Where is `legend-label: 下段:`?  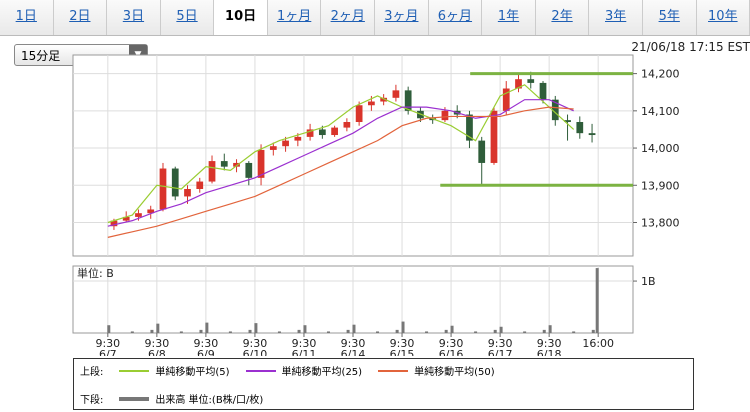
legend-label: 下段: is located at coordinates (92, 400).